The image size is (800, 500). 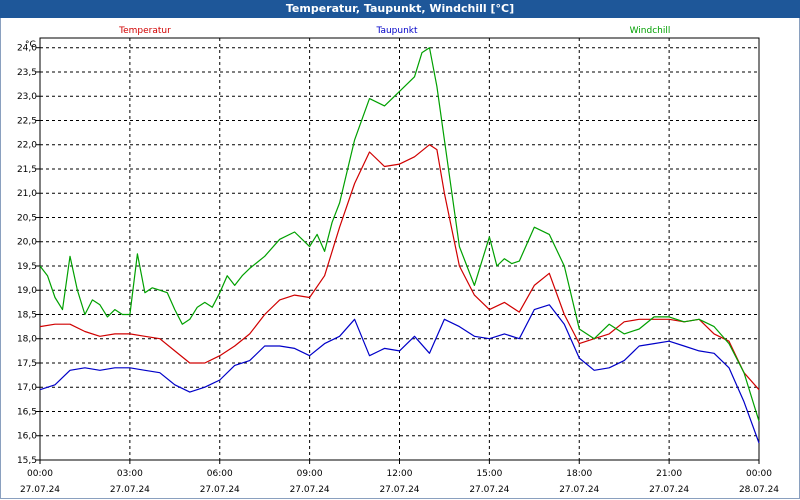 I want to click on chart-title-bar: Temperatur, Taupunkt, Windchill [°C], so click(x=400, y=9).